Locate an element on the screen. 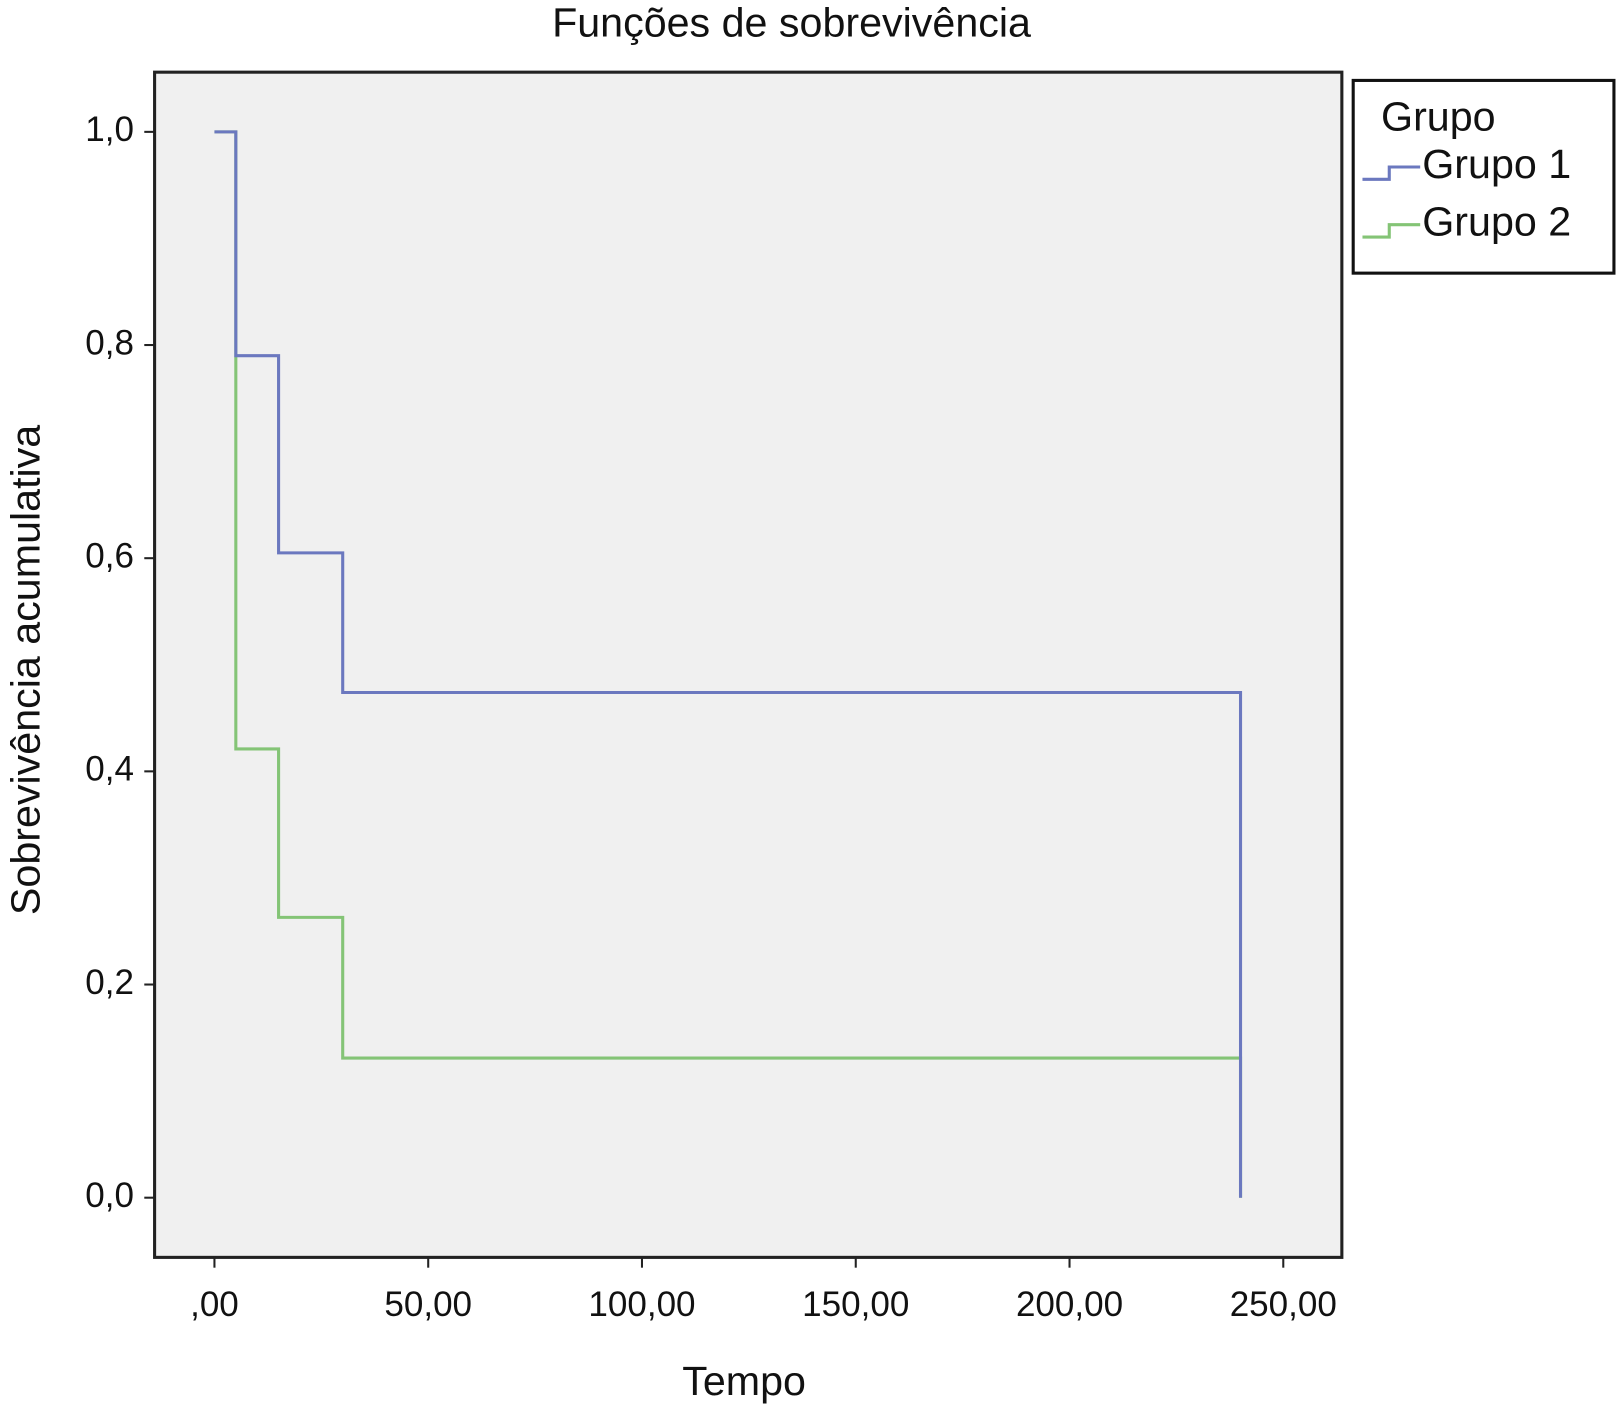  y-tick-label: 0,4 is located at coordinates (109, 769).